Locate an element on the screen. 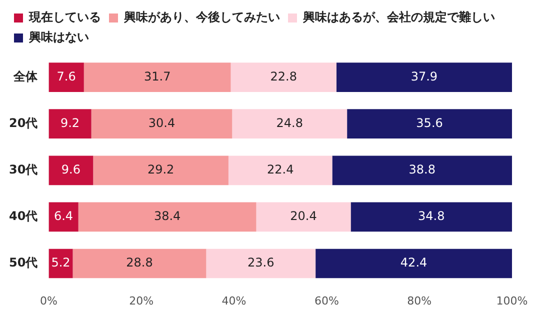  data-label: 22.4 is located at coordinates (280, 169).